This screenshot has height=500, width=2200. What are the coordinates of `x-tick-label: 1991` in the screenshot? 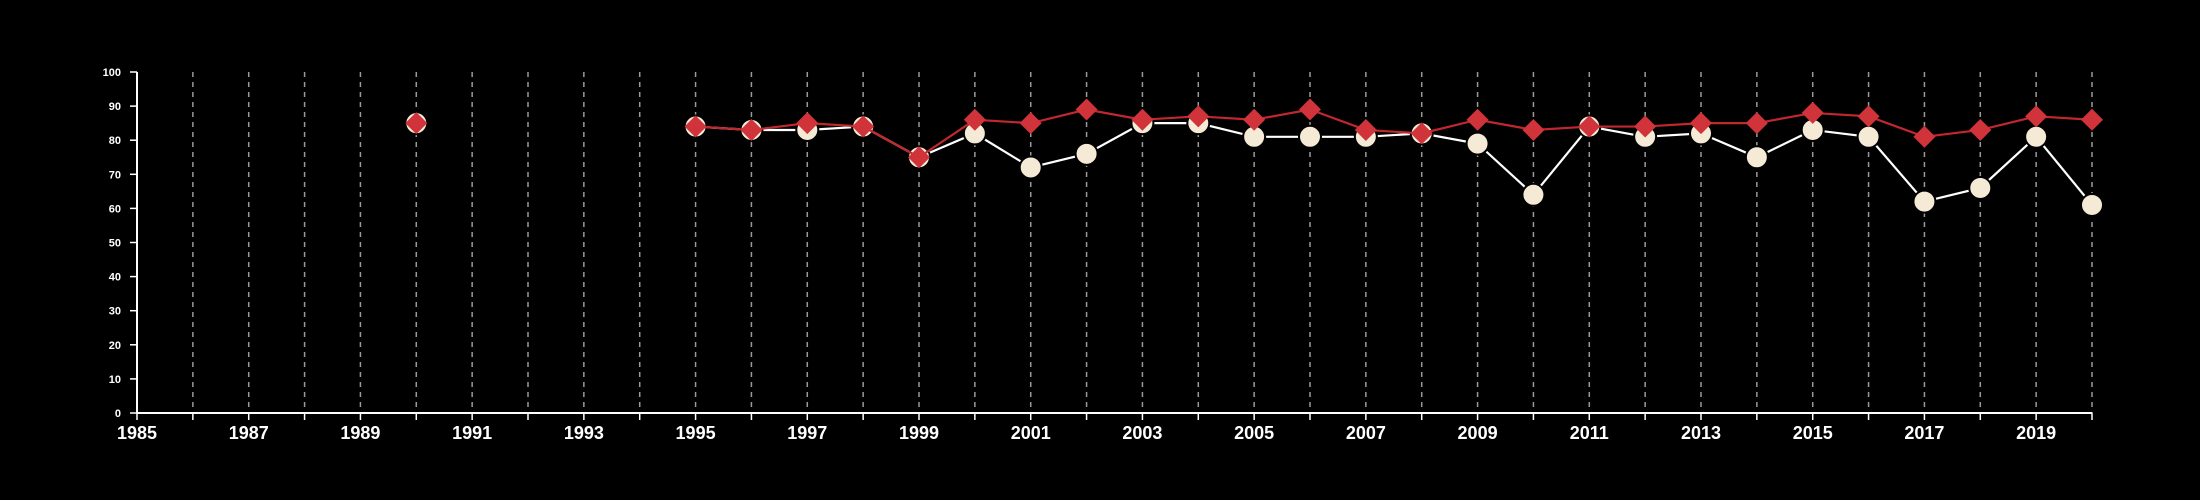 It's located at (472, 433).